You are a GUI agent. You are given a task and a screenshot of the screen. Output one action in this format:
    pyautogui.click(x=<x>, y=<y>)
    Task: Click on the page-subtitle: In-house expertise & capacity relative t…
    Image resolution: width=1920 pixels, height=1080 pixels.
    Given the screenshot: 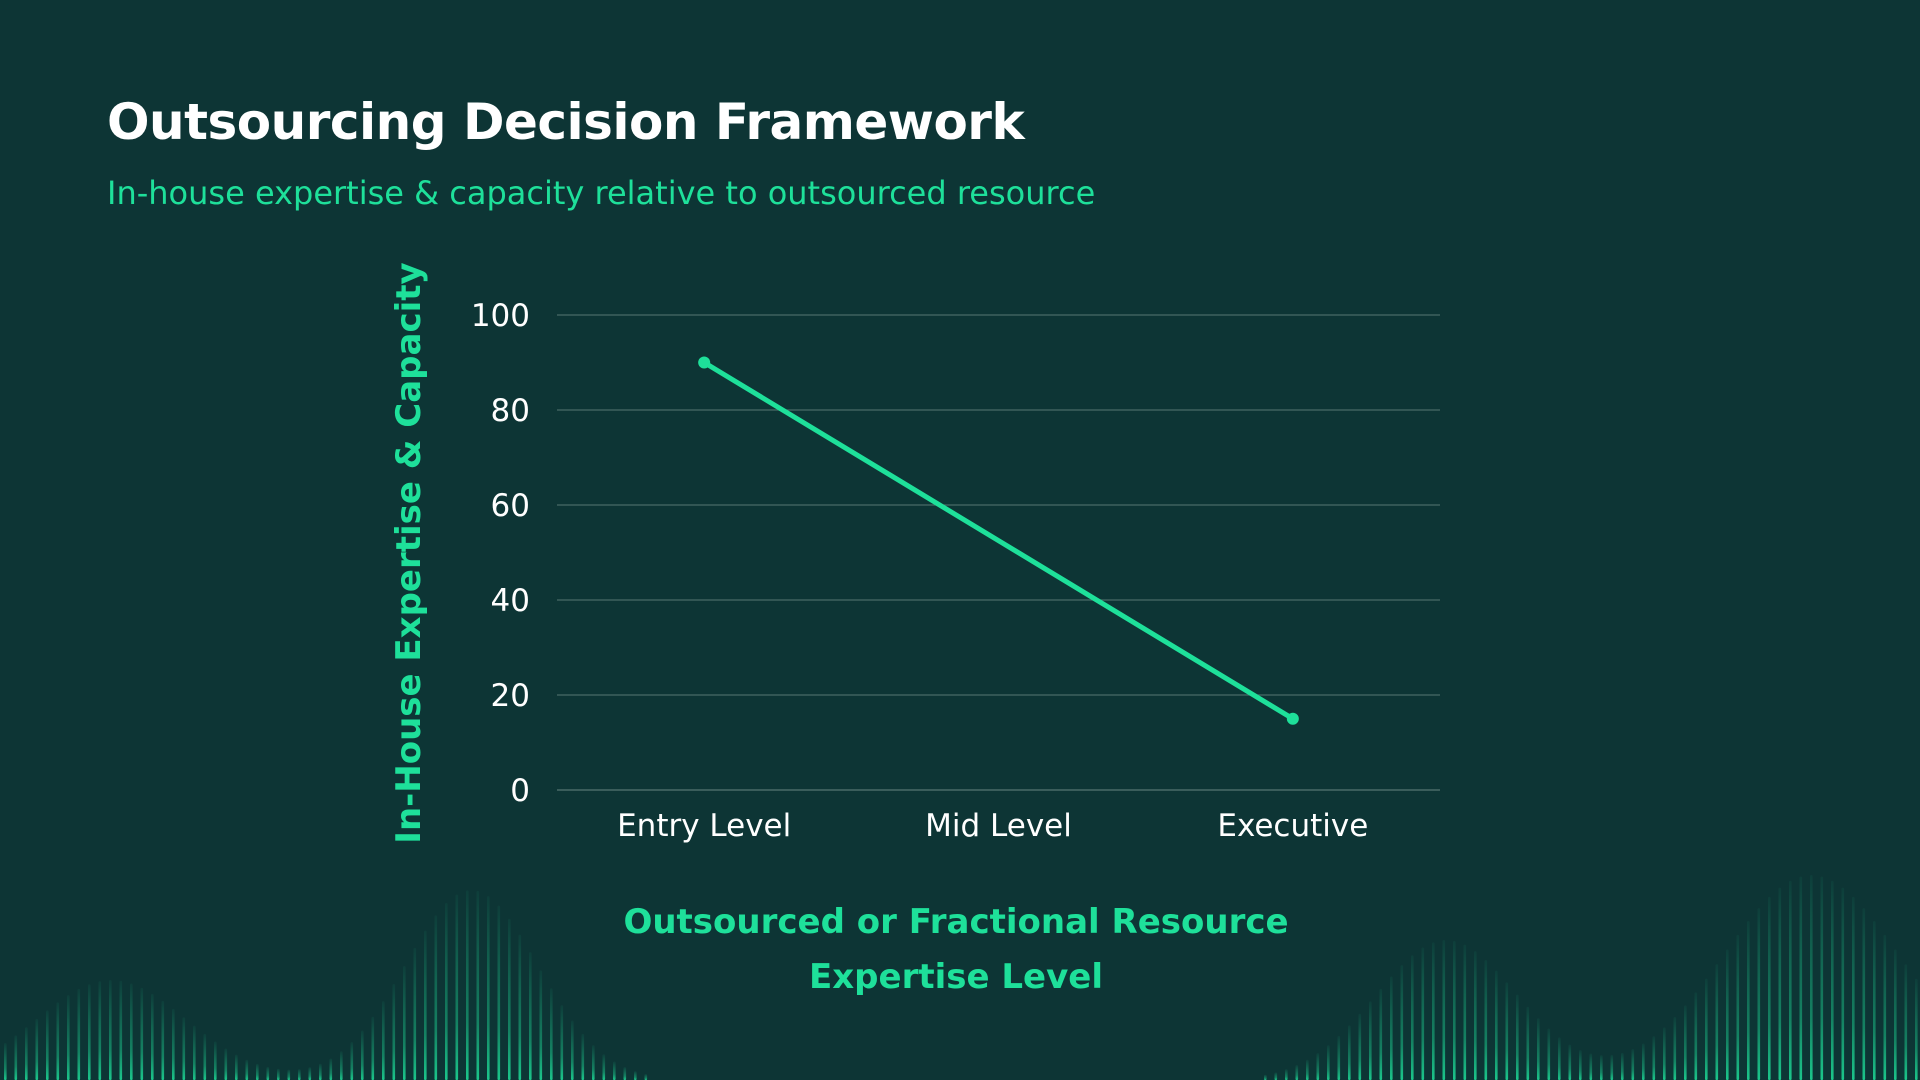 What is the action you would take?
    pyautogui.click(x=601, y=193)
    